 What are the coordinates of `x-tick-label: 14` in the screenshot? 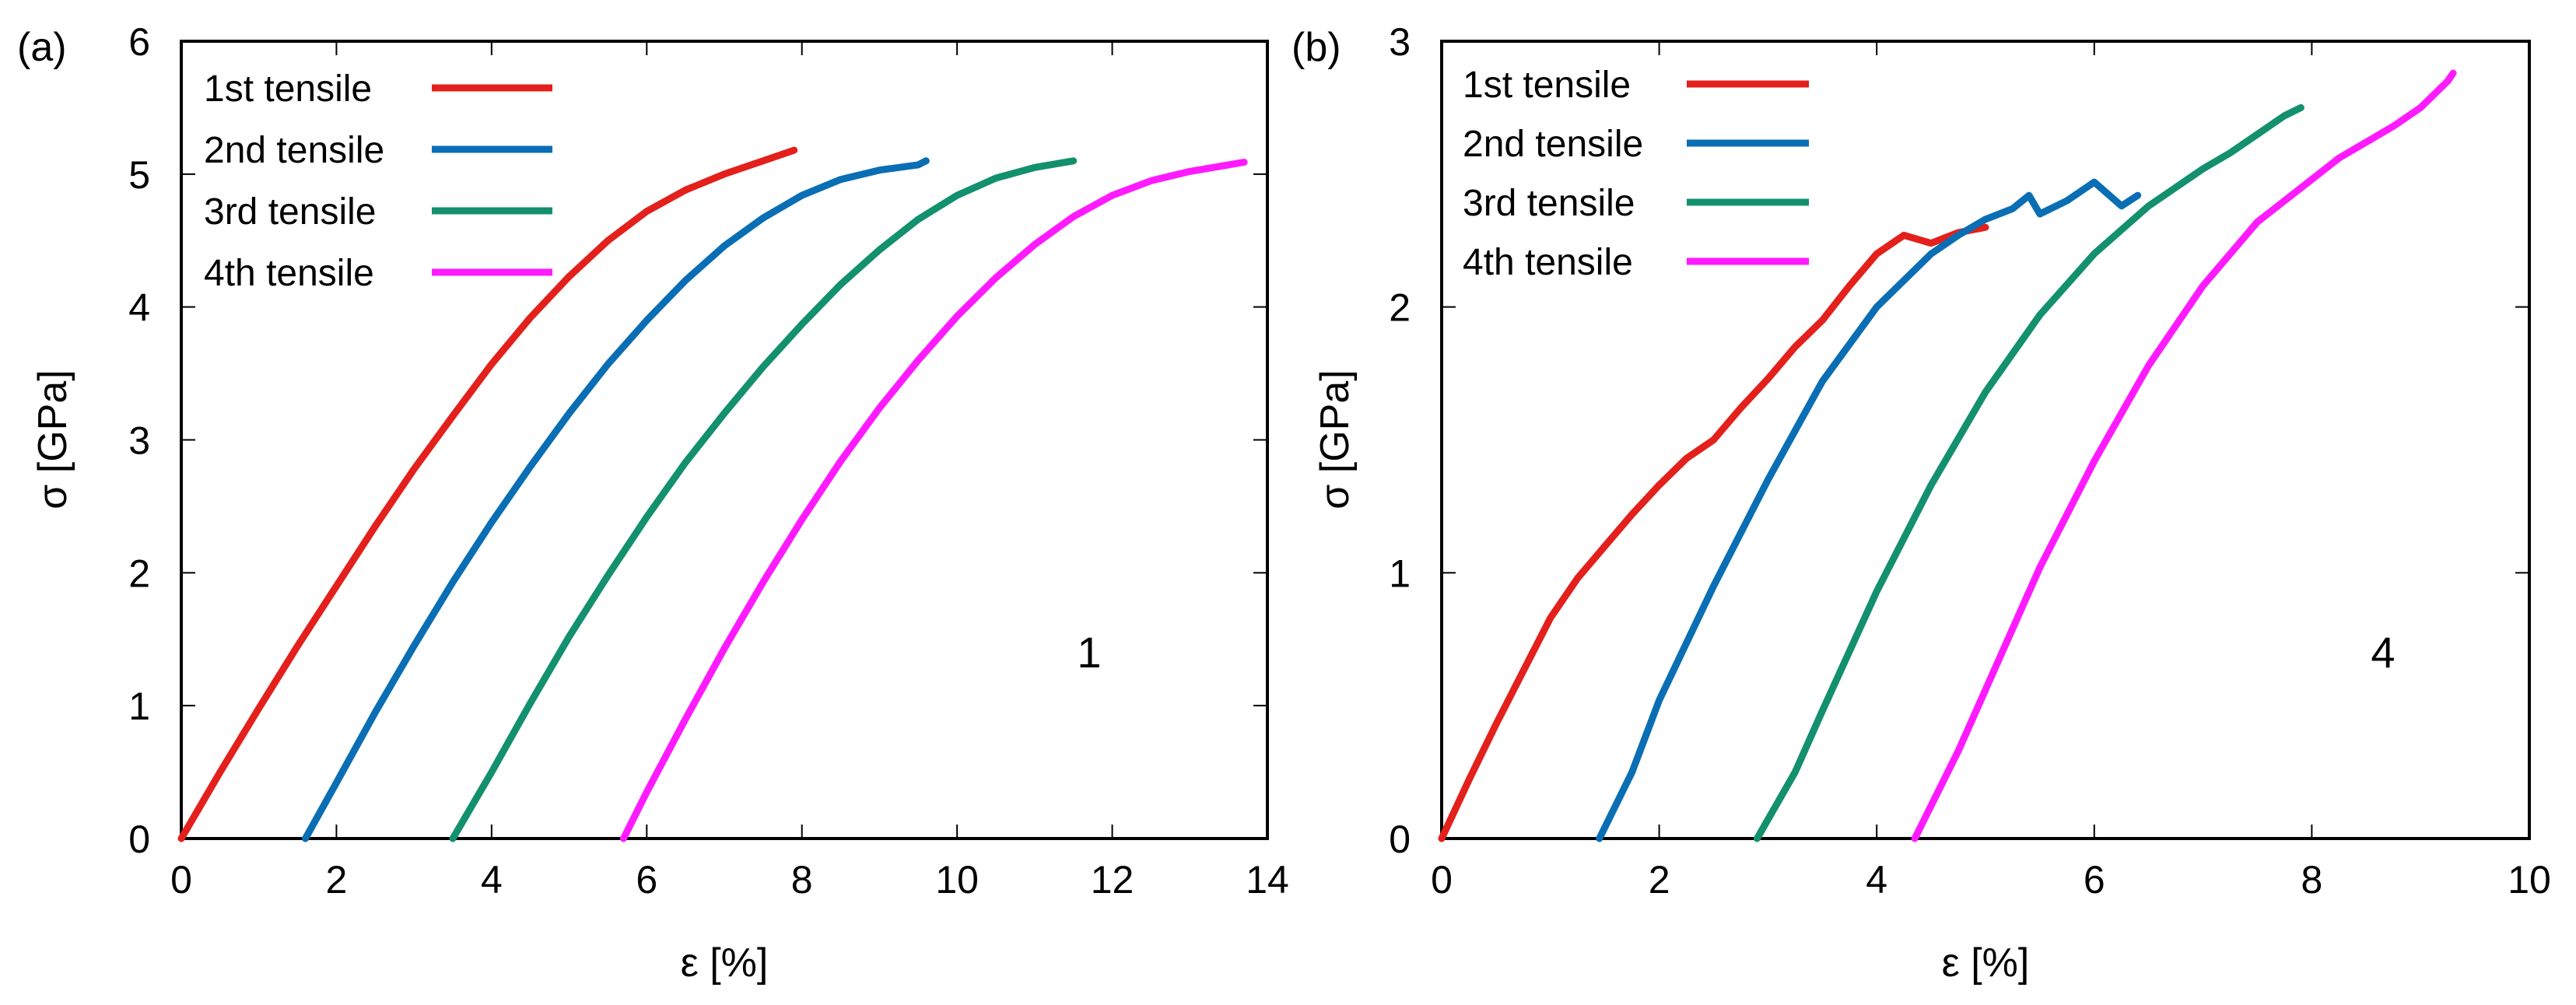 It's located at (1267, 880).